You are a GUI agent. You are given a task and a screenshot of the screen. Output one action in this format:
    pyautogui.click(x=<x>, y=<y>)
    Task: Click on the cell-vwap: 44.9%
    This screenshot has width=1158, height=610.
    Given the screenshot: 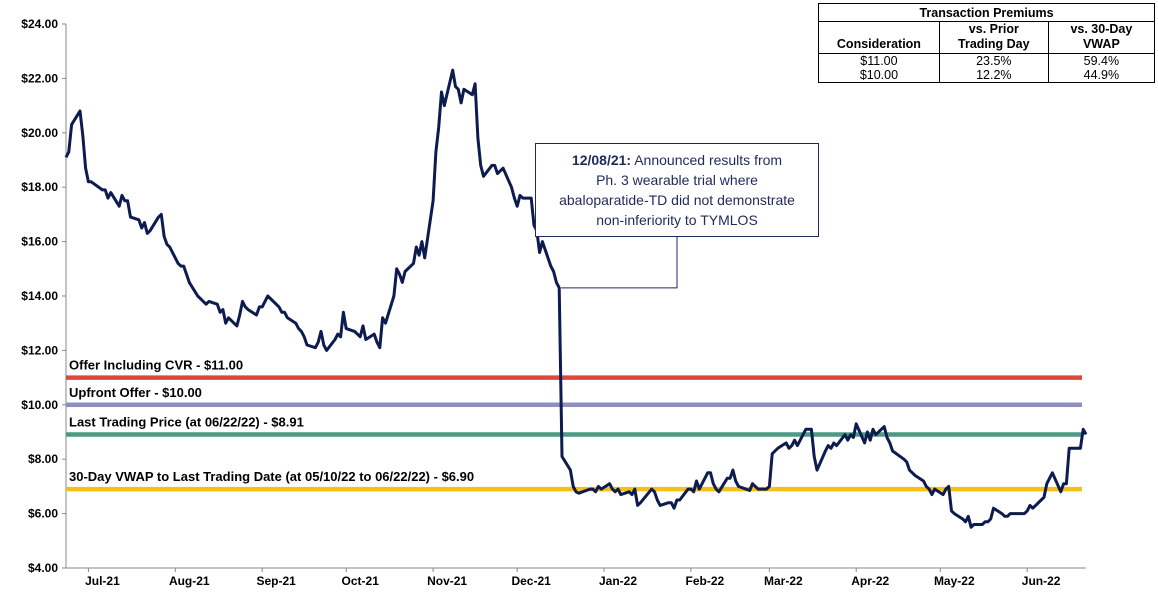 What is the action you would take?
    pyautogui.click(x=1101, y=75)
    